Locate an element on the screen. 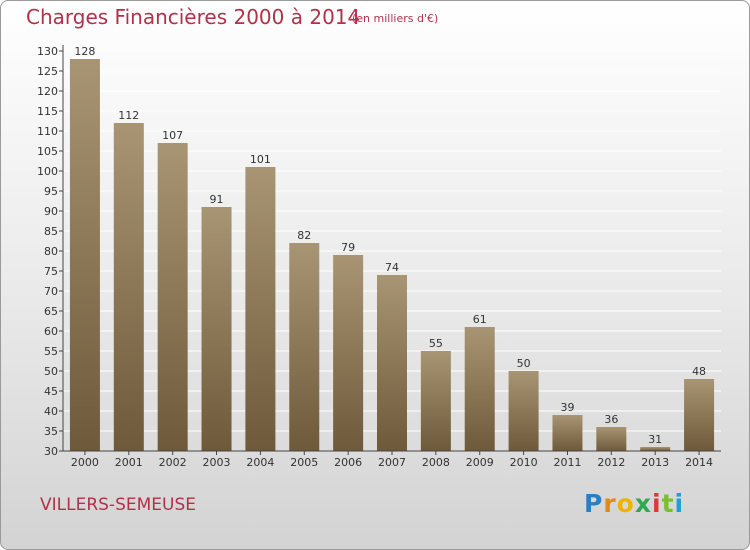  logo-letter: r is located at coordinates (610, 503).